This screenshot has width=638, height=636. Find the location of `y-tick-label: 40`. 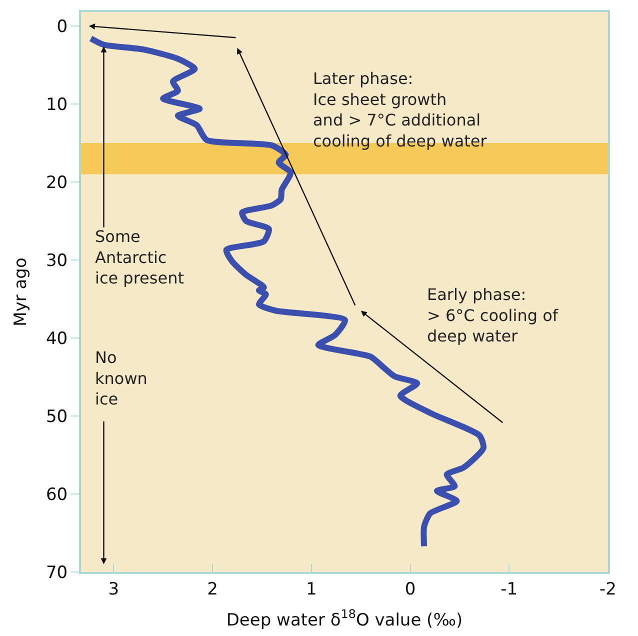

y-tick-label: 40 is located at coordinates (57, 338).